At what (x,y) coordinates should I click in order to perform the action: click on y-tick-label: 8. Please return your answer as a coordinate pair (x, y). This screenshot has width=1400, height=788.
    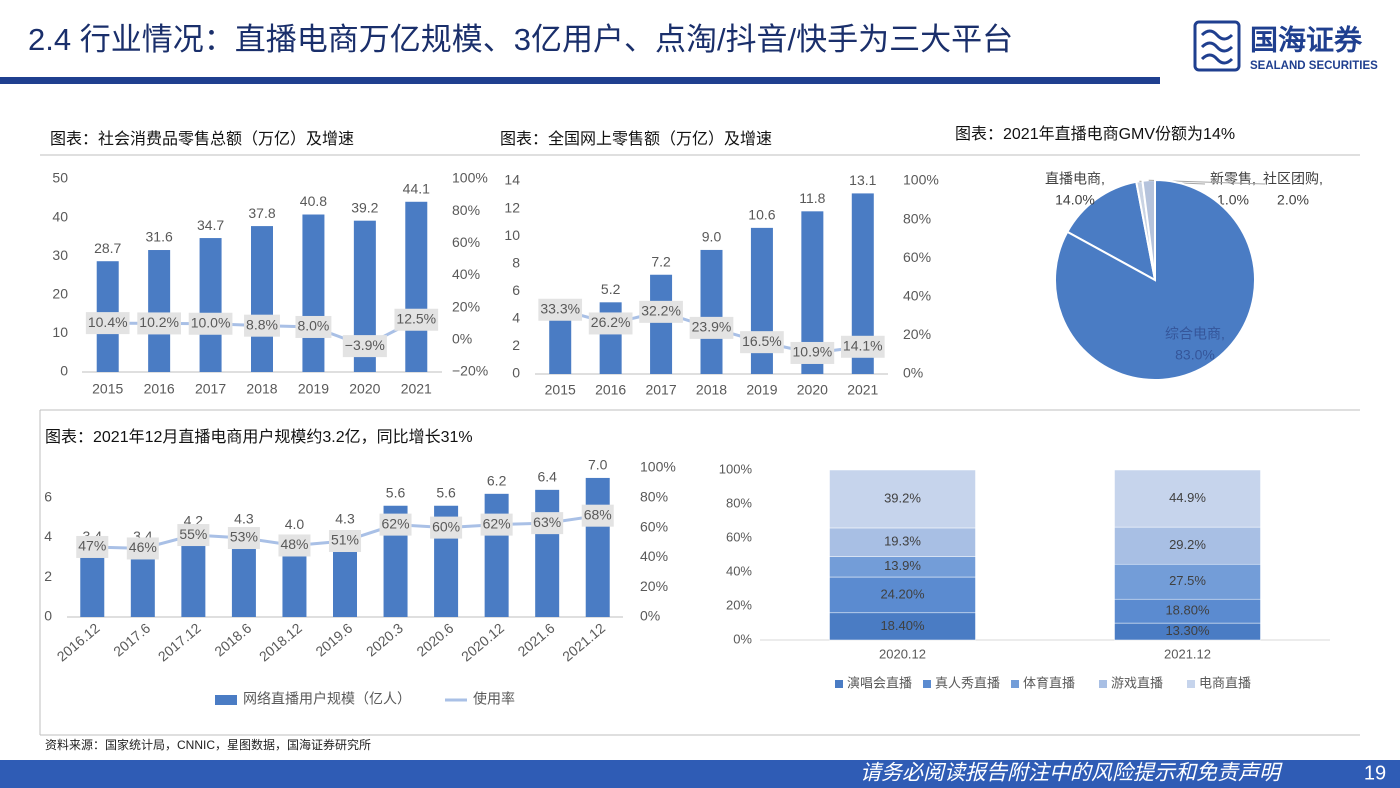
    Looking at the image, I should click on (516, 262).